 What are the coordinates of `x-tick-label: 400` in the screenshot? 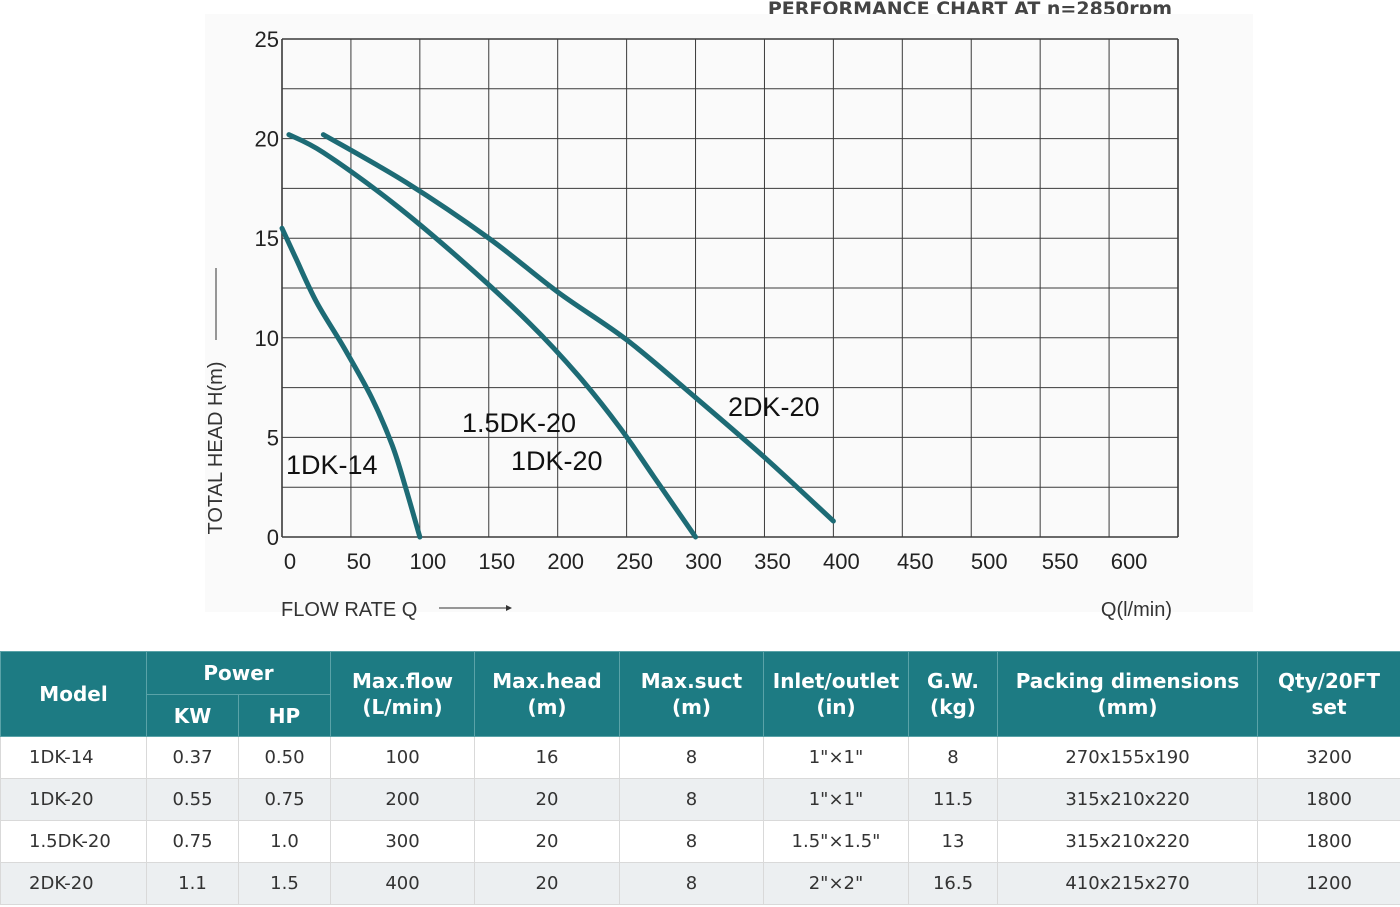 It's located at (841, 561).